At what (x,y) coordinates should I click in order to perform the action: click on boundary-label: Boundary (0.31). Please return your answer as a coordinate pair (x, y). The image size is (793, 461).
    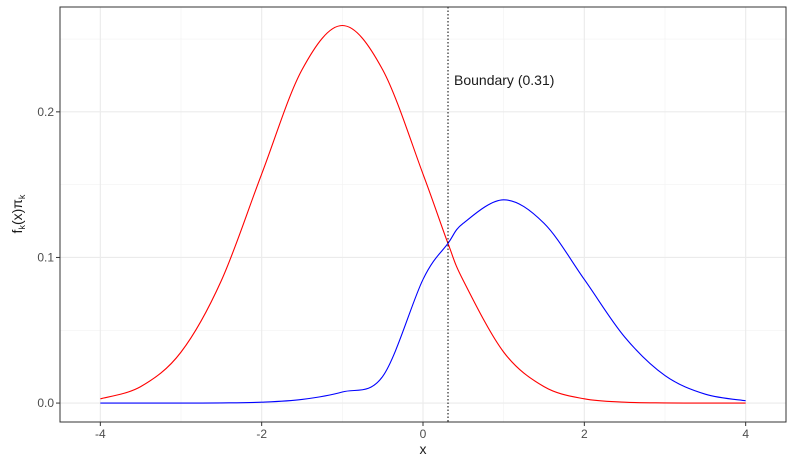
    Looking at the image, I should click on (504, 80).